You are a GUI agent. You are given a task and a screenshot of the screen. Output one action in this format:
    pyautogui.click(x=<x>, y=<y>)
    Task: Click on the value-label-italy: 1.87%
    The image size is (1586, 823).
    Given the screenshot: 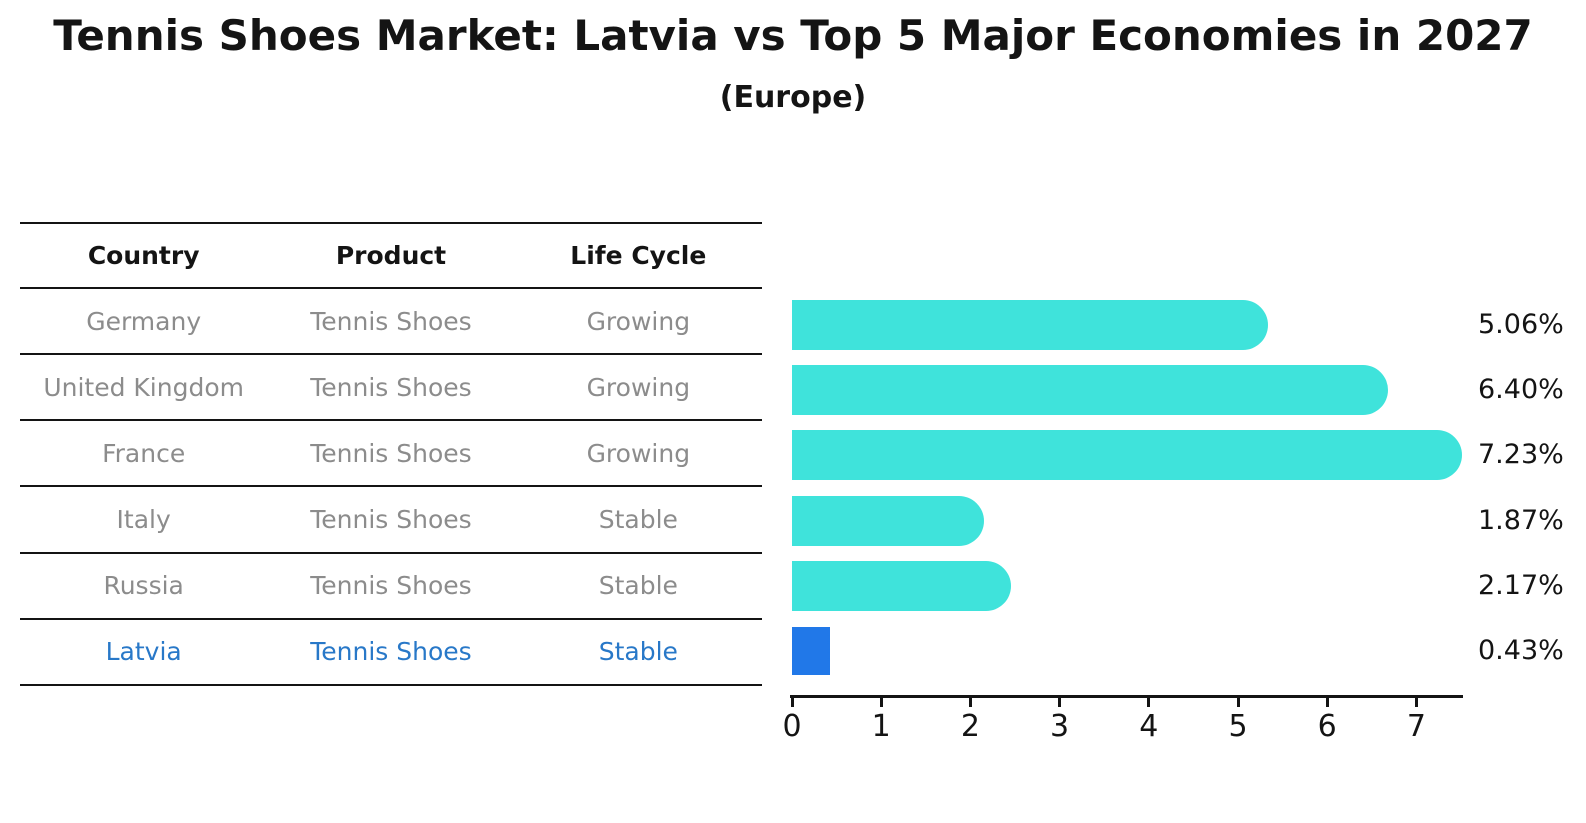 What is the action you would take?
    pyautogui.click(x=1521, y=520)
    